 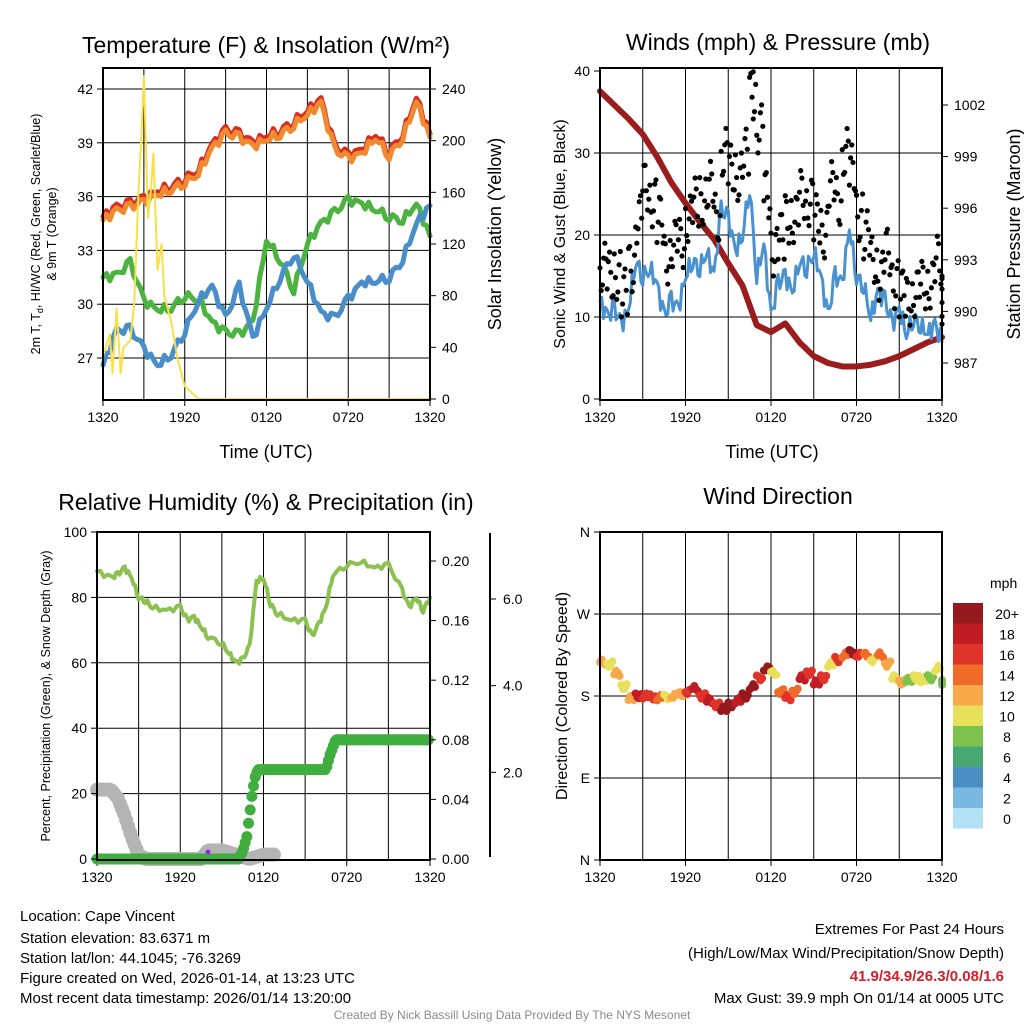 I want to click on colorbar-label: 18, so click(x=1007, y=635).